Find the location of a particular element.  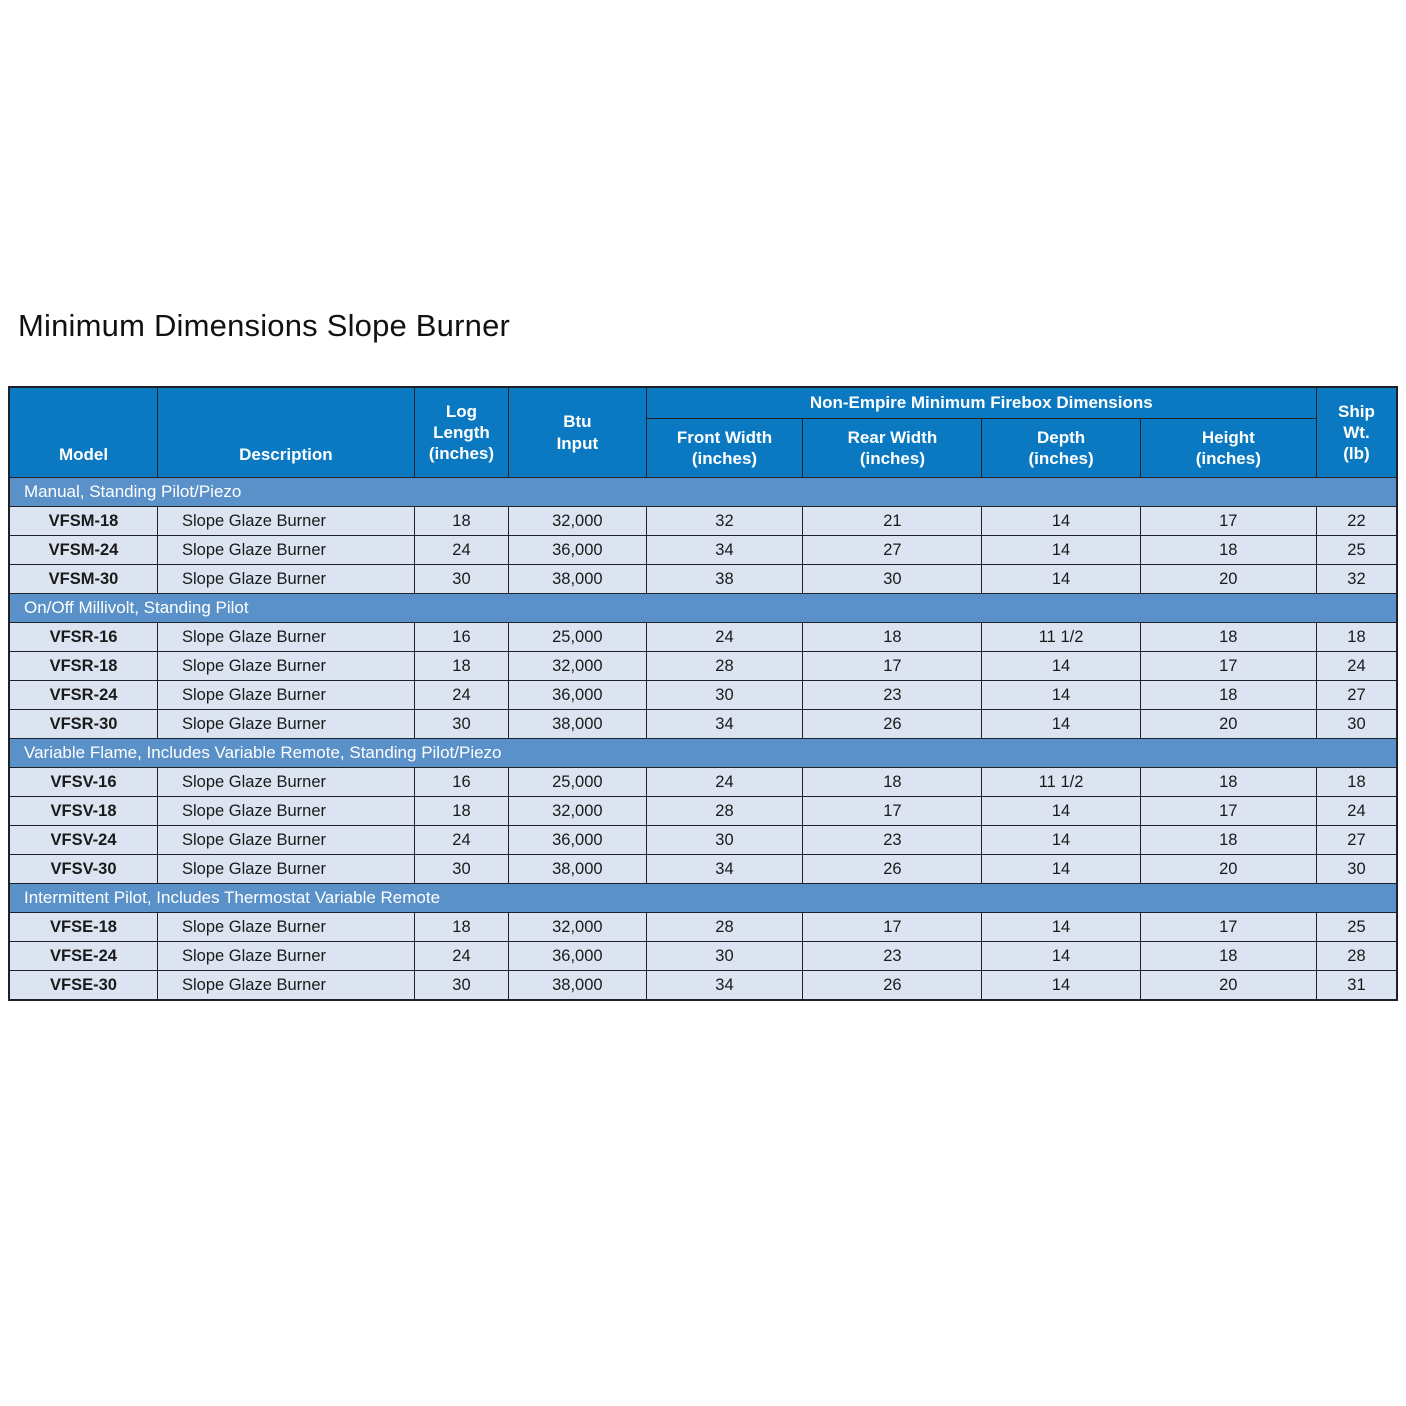

cell-model: VFSR-24 is located at coordinates (83, 695).